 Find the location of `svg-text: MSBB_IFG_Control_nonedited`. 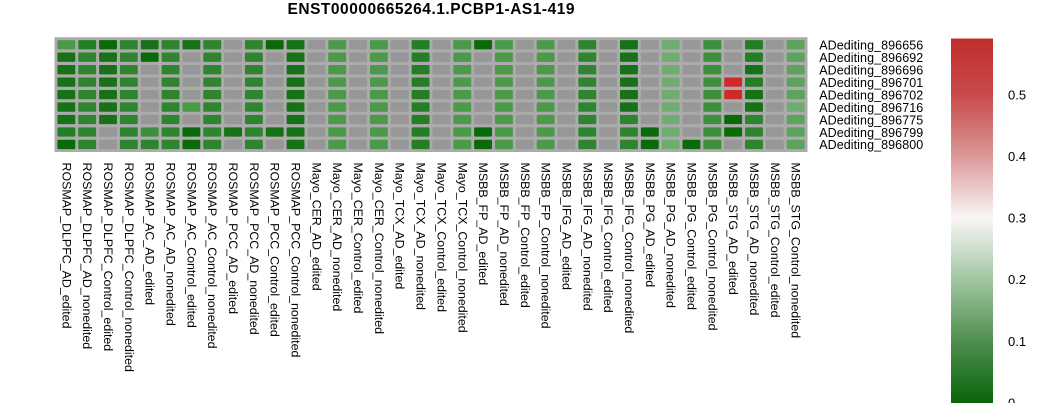

svg-text: MSBB_IFG_Control_nonedited is located at coordinates (629, 248).